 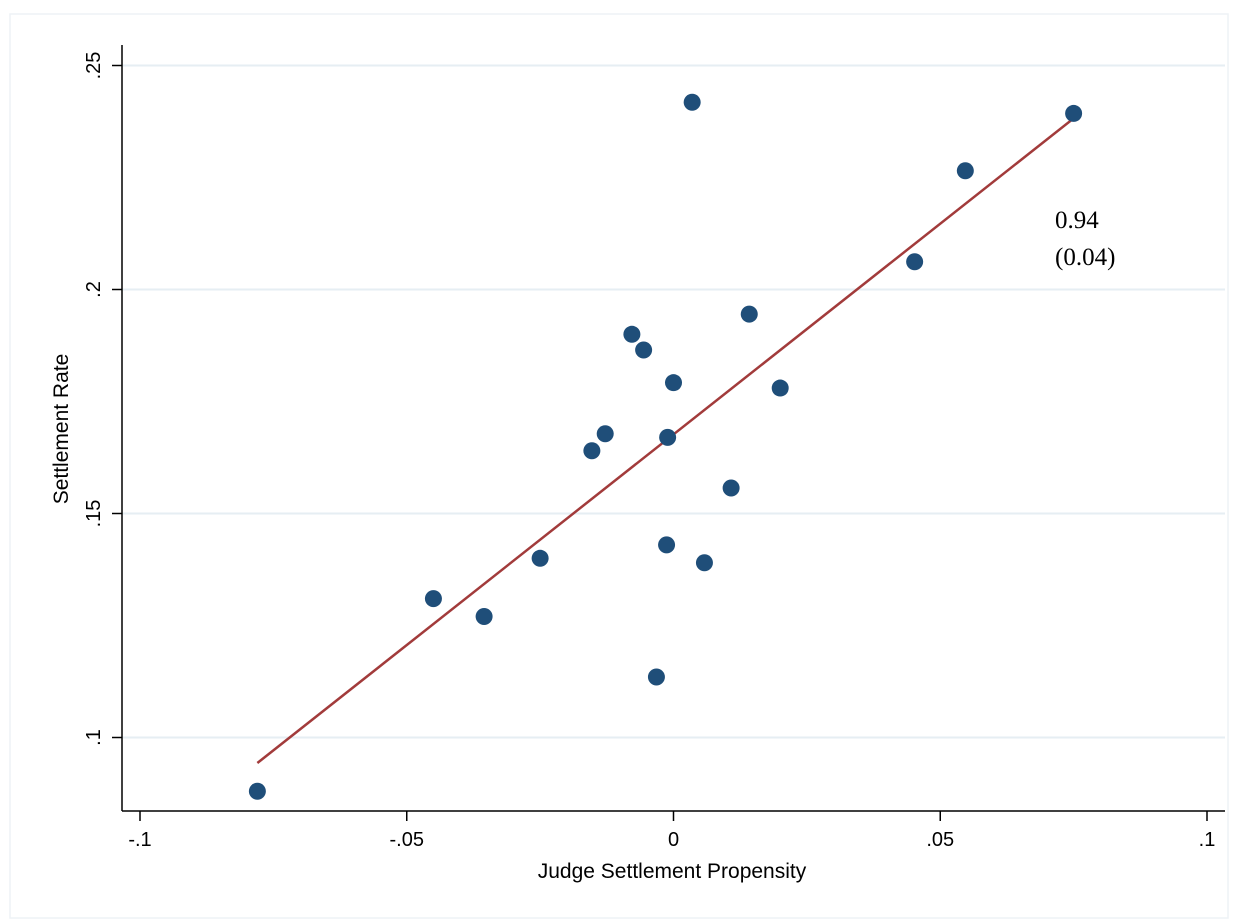 What do you see at coordinates (407, 840) in the screenshot?
I see `x-tick-label-1: -.05` at bounding box center [407, 840].